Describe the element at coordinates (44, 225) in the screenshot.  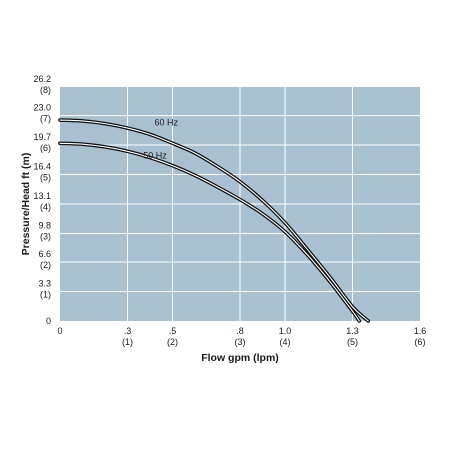
I see `y-tick-label: 9.8` at that location.